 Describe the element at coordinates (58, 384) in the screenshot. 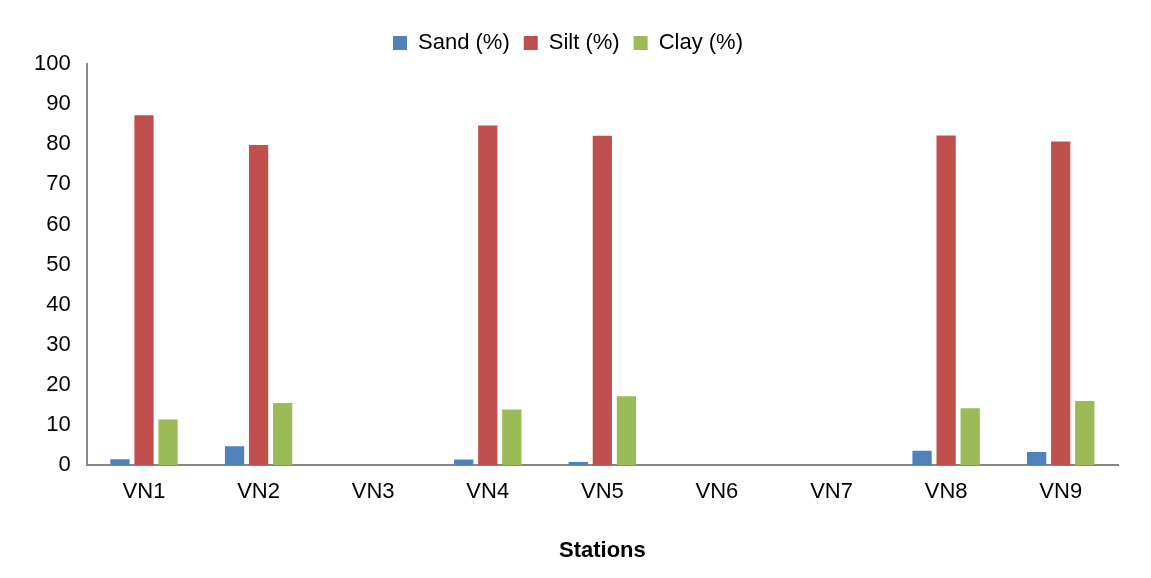

I see `y-tick-label: 20` at that location.